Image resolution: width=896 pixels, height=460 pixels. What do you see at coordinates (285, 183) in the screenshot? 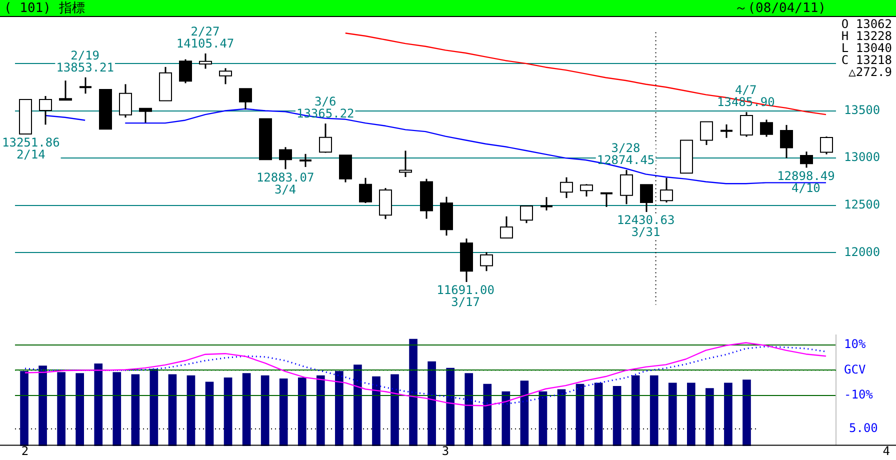
I see `annotation: 12883.07 3/4` at bounding box center [285, 183].